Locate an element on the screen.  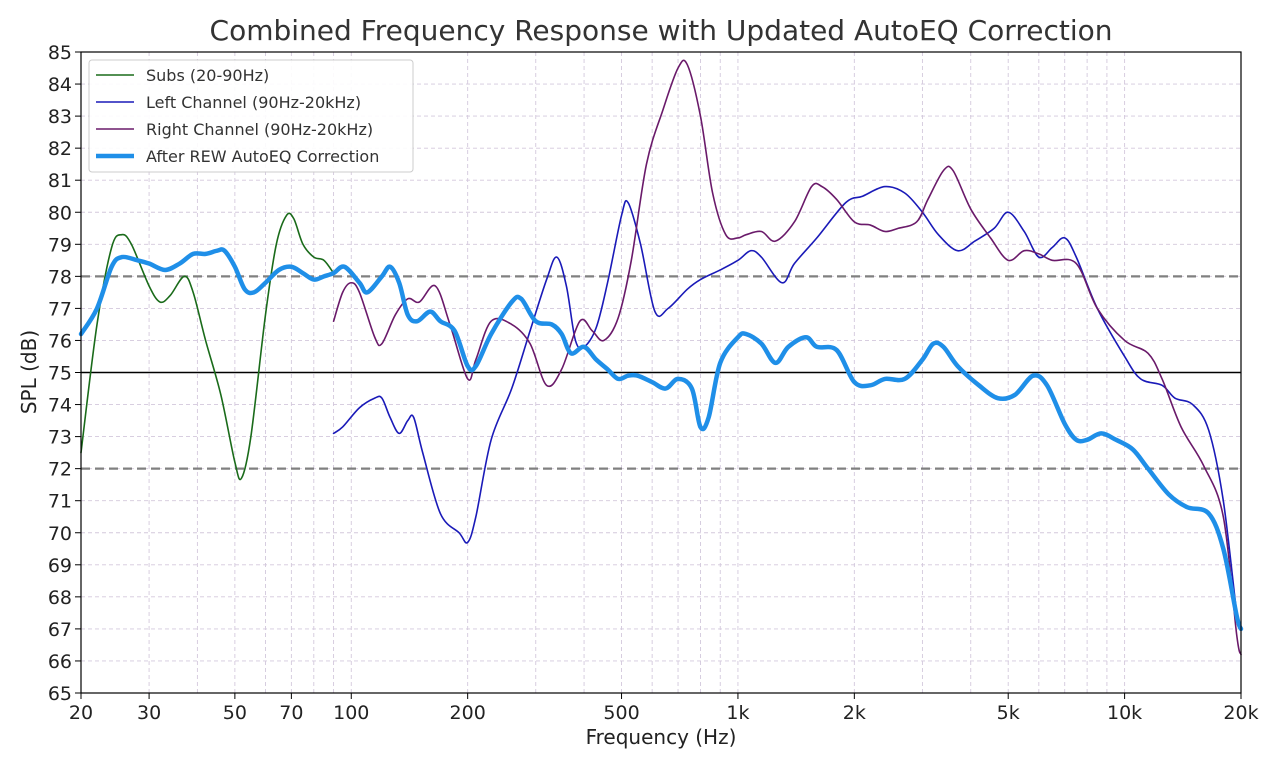
legend-entry-right-channel: Right Channel (90Hz-20kHz) is located at coordinates (234, 129).